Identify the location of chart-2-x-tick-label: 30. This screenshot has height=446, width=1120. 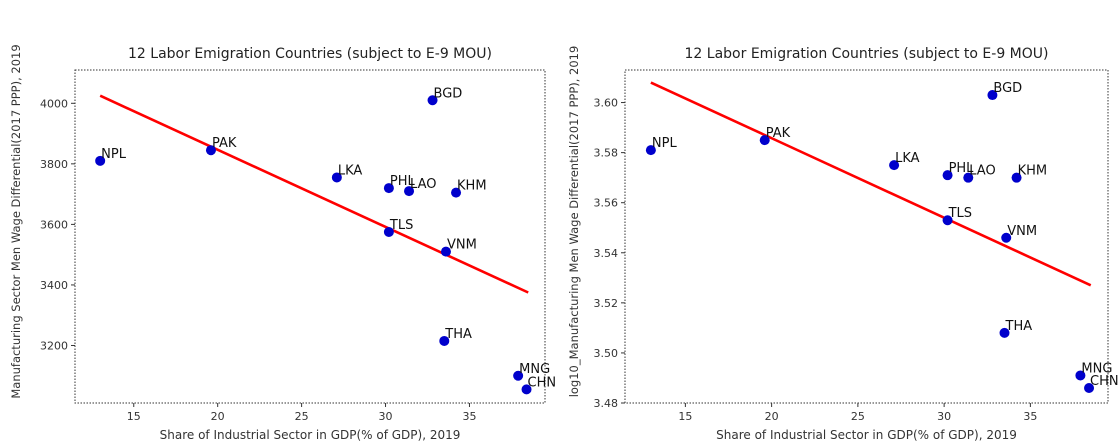
(944, 416).